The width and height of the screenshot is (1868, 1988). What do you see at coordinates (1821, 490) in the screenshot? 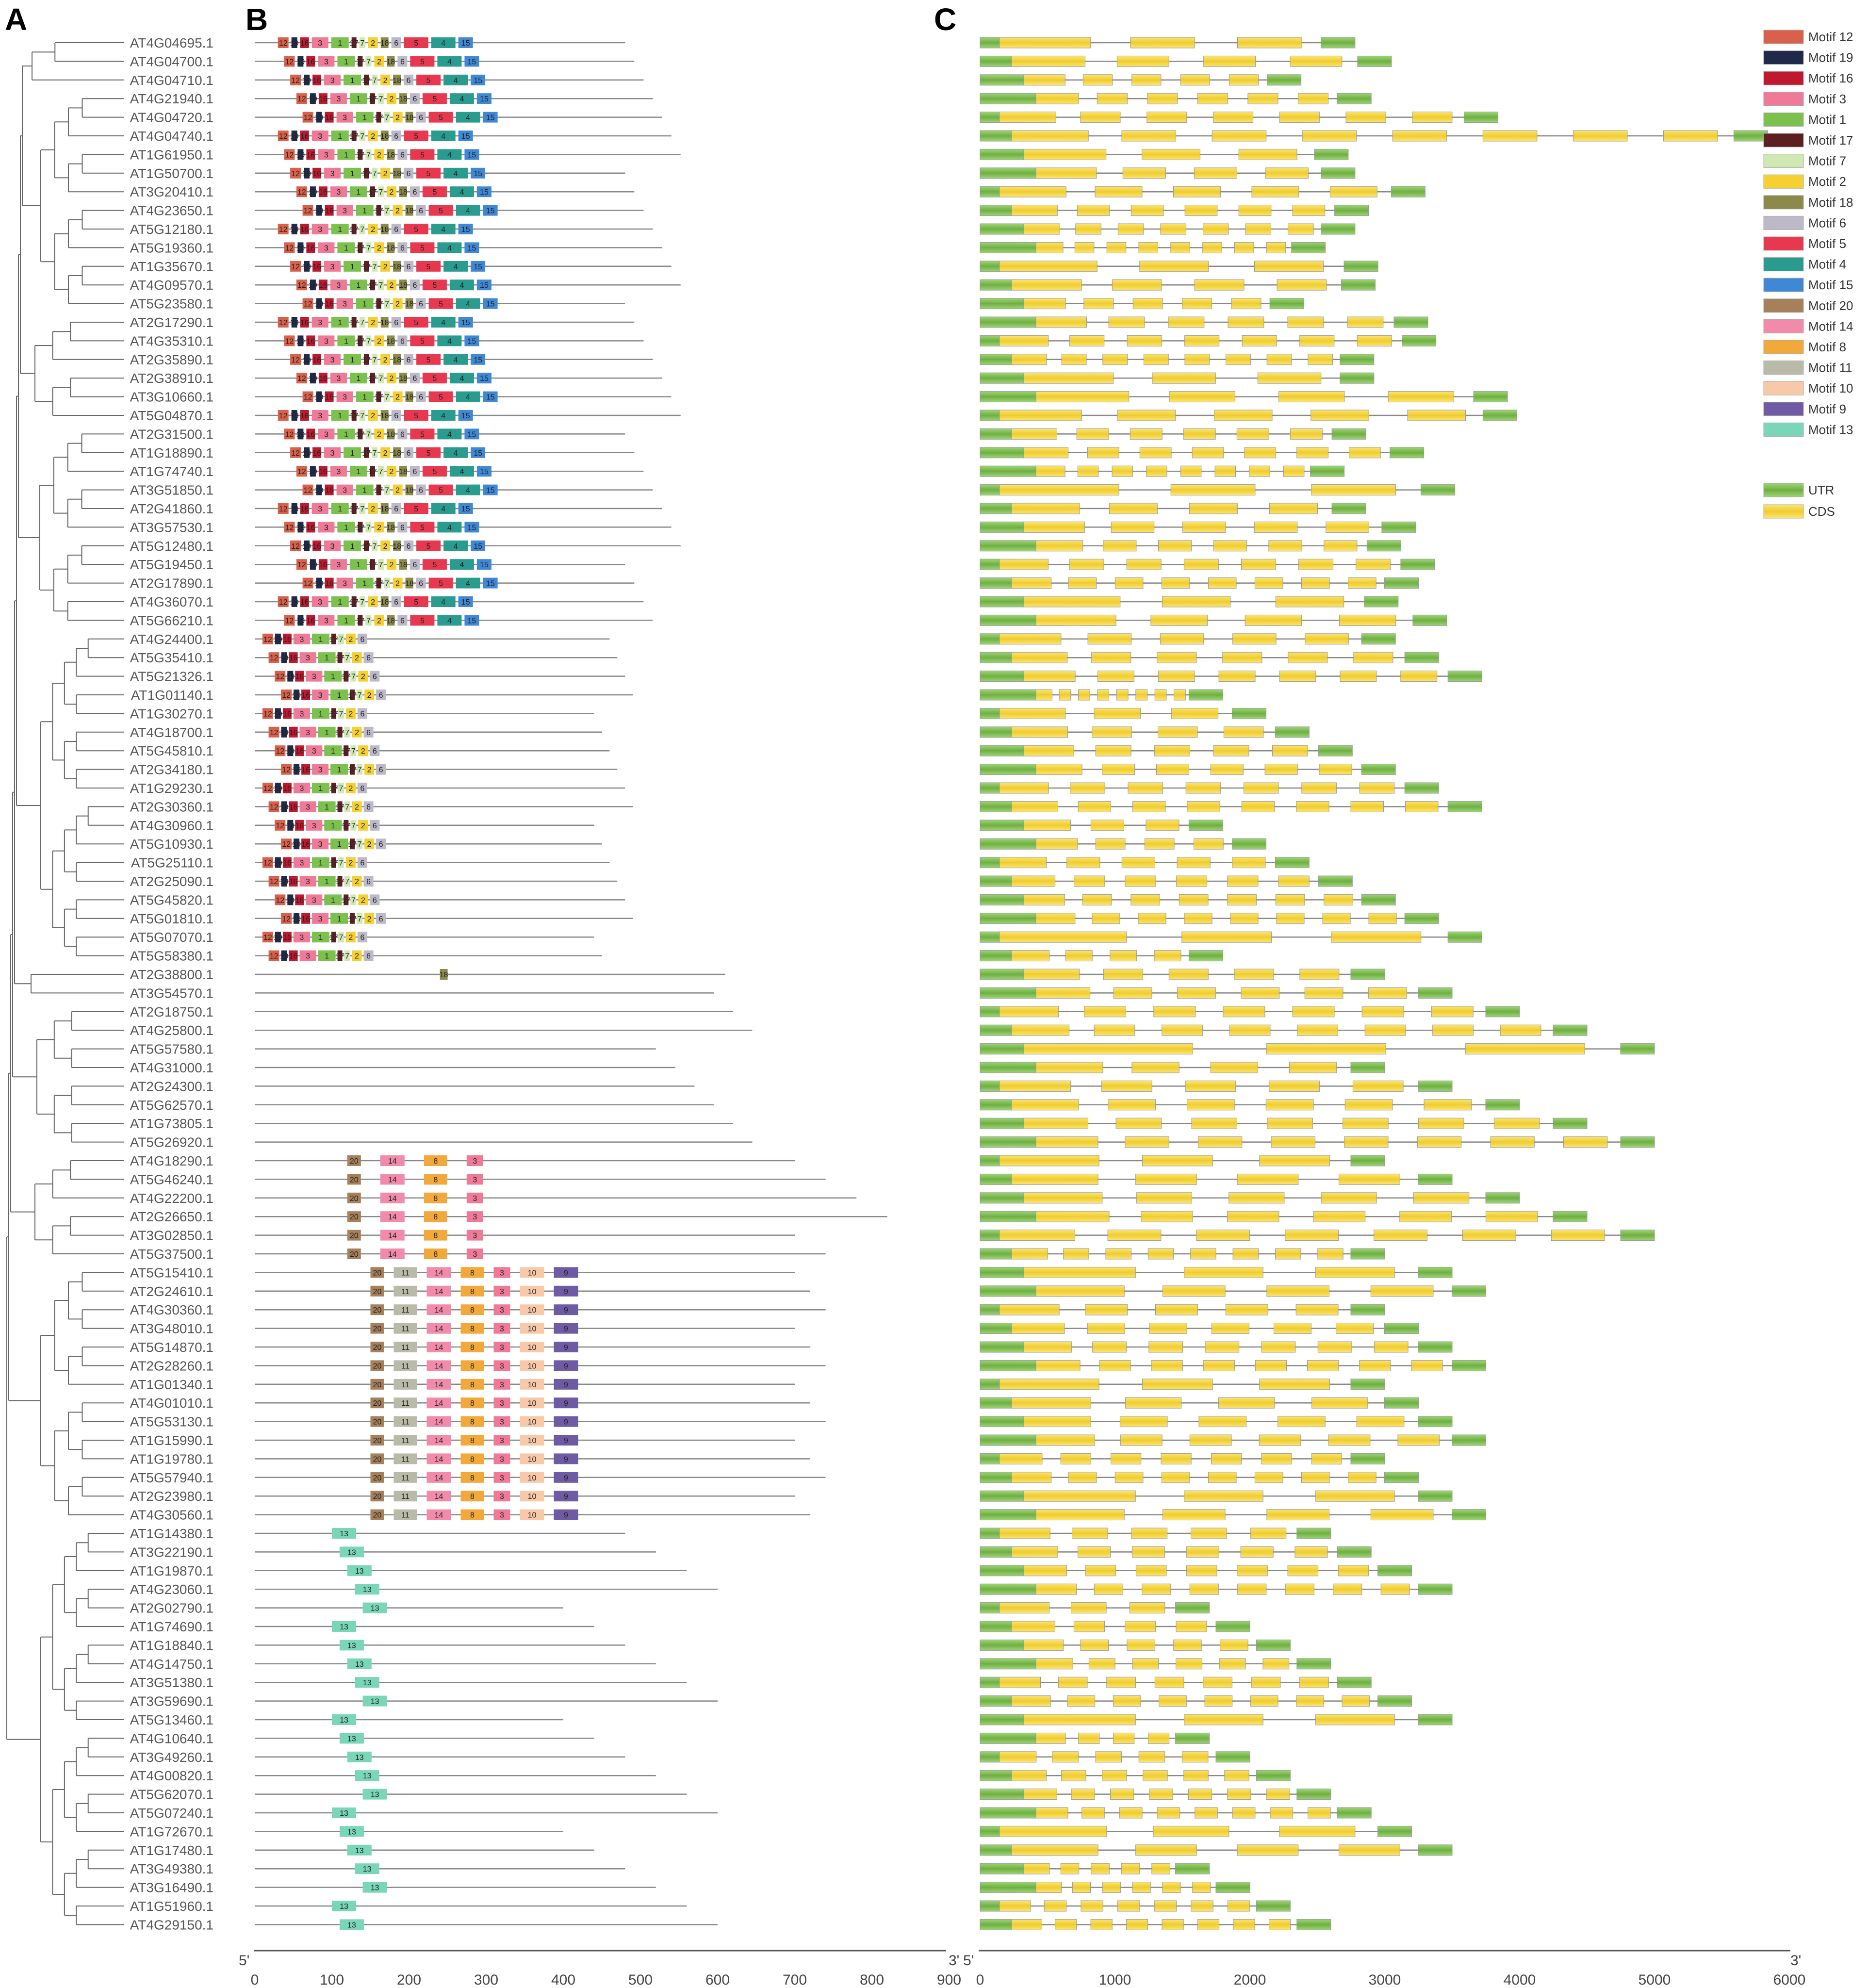
I see `legend-label: UTR` at bounding box center [1821, 490].